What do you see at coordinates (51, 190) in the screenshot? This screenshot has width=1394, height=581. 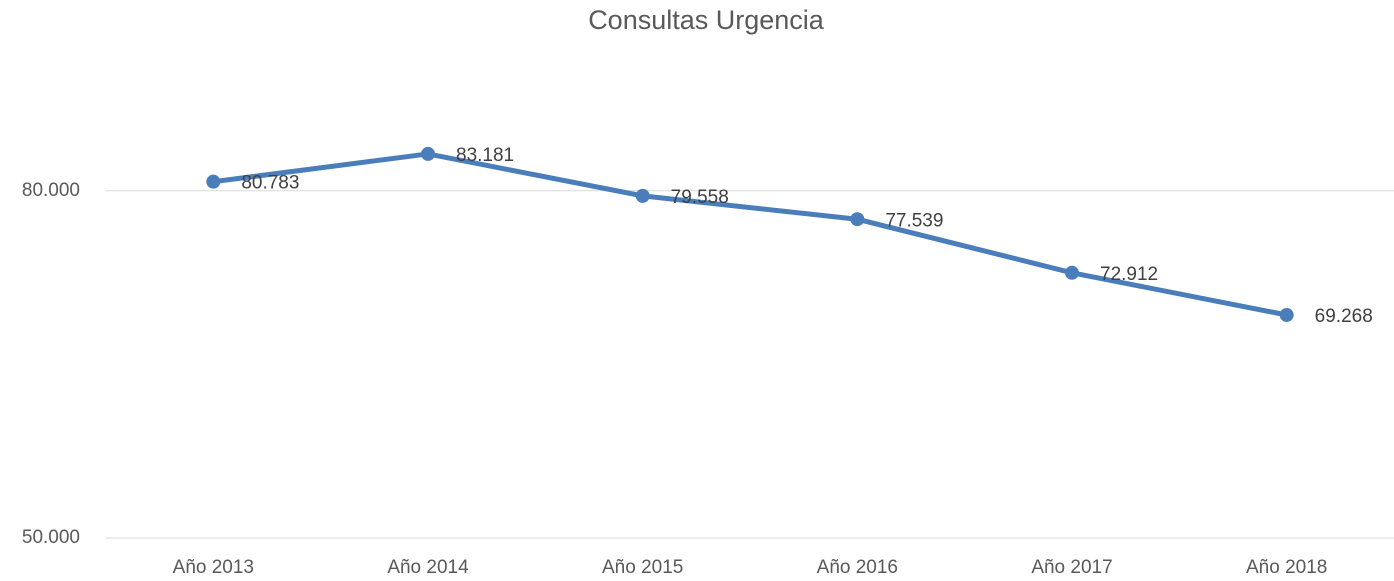 I see `y-tick-label: 80.000` at bounding box center [51, 190].